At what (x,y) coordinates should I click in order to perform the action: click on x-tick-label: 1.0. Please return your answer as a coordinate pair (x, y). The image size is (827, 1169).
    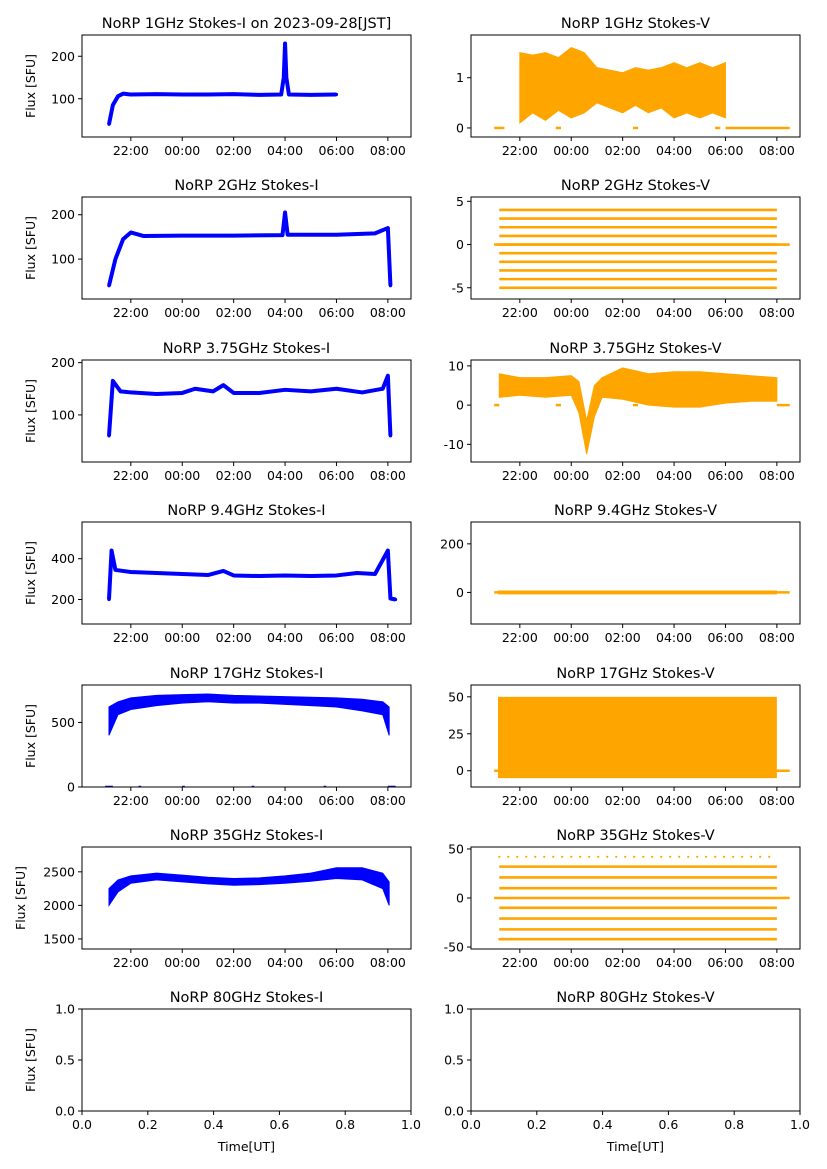
    Looking at the image, I should click on (800, 1124).